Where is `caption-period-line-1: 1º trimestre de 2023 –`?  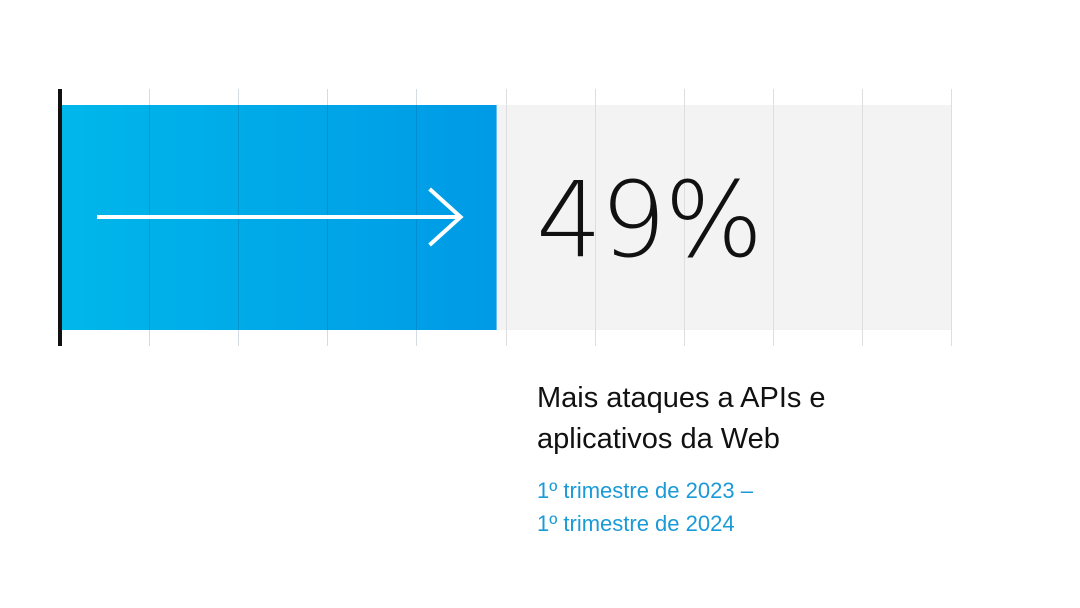
caption-period-line-1: 1º trimestre de 2023 – is located at coordinates (645, 490).